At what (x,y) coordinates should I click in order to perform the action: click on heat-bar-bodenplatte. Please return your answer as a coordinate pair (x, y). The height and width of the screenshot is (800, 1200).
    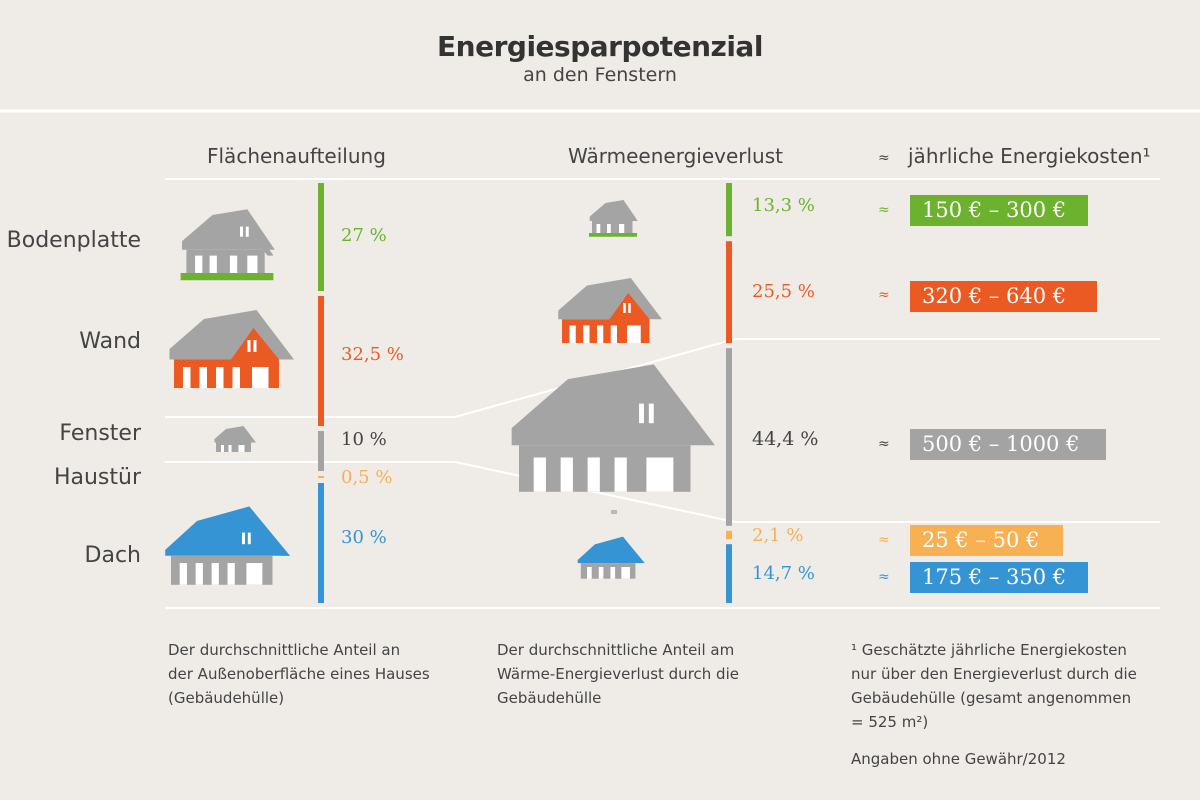
    Looking at the image, I should click on (729, 210).